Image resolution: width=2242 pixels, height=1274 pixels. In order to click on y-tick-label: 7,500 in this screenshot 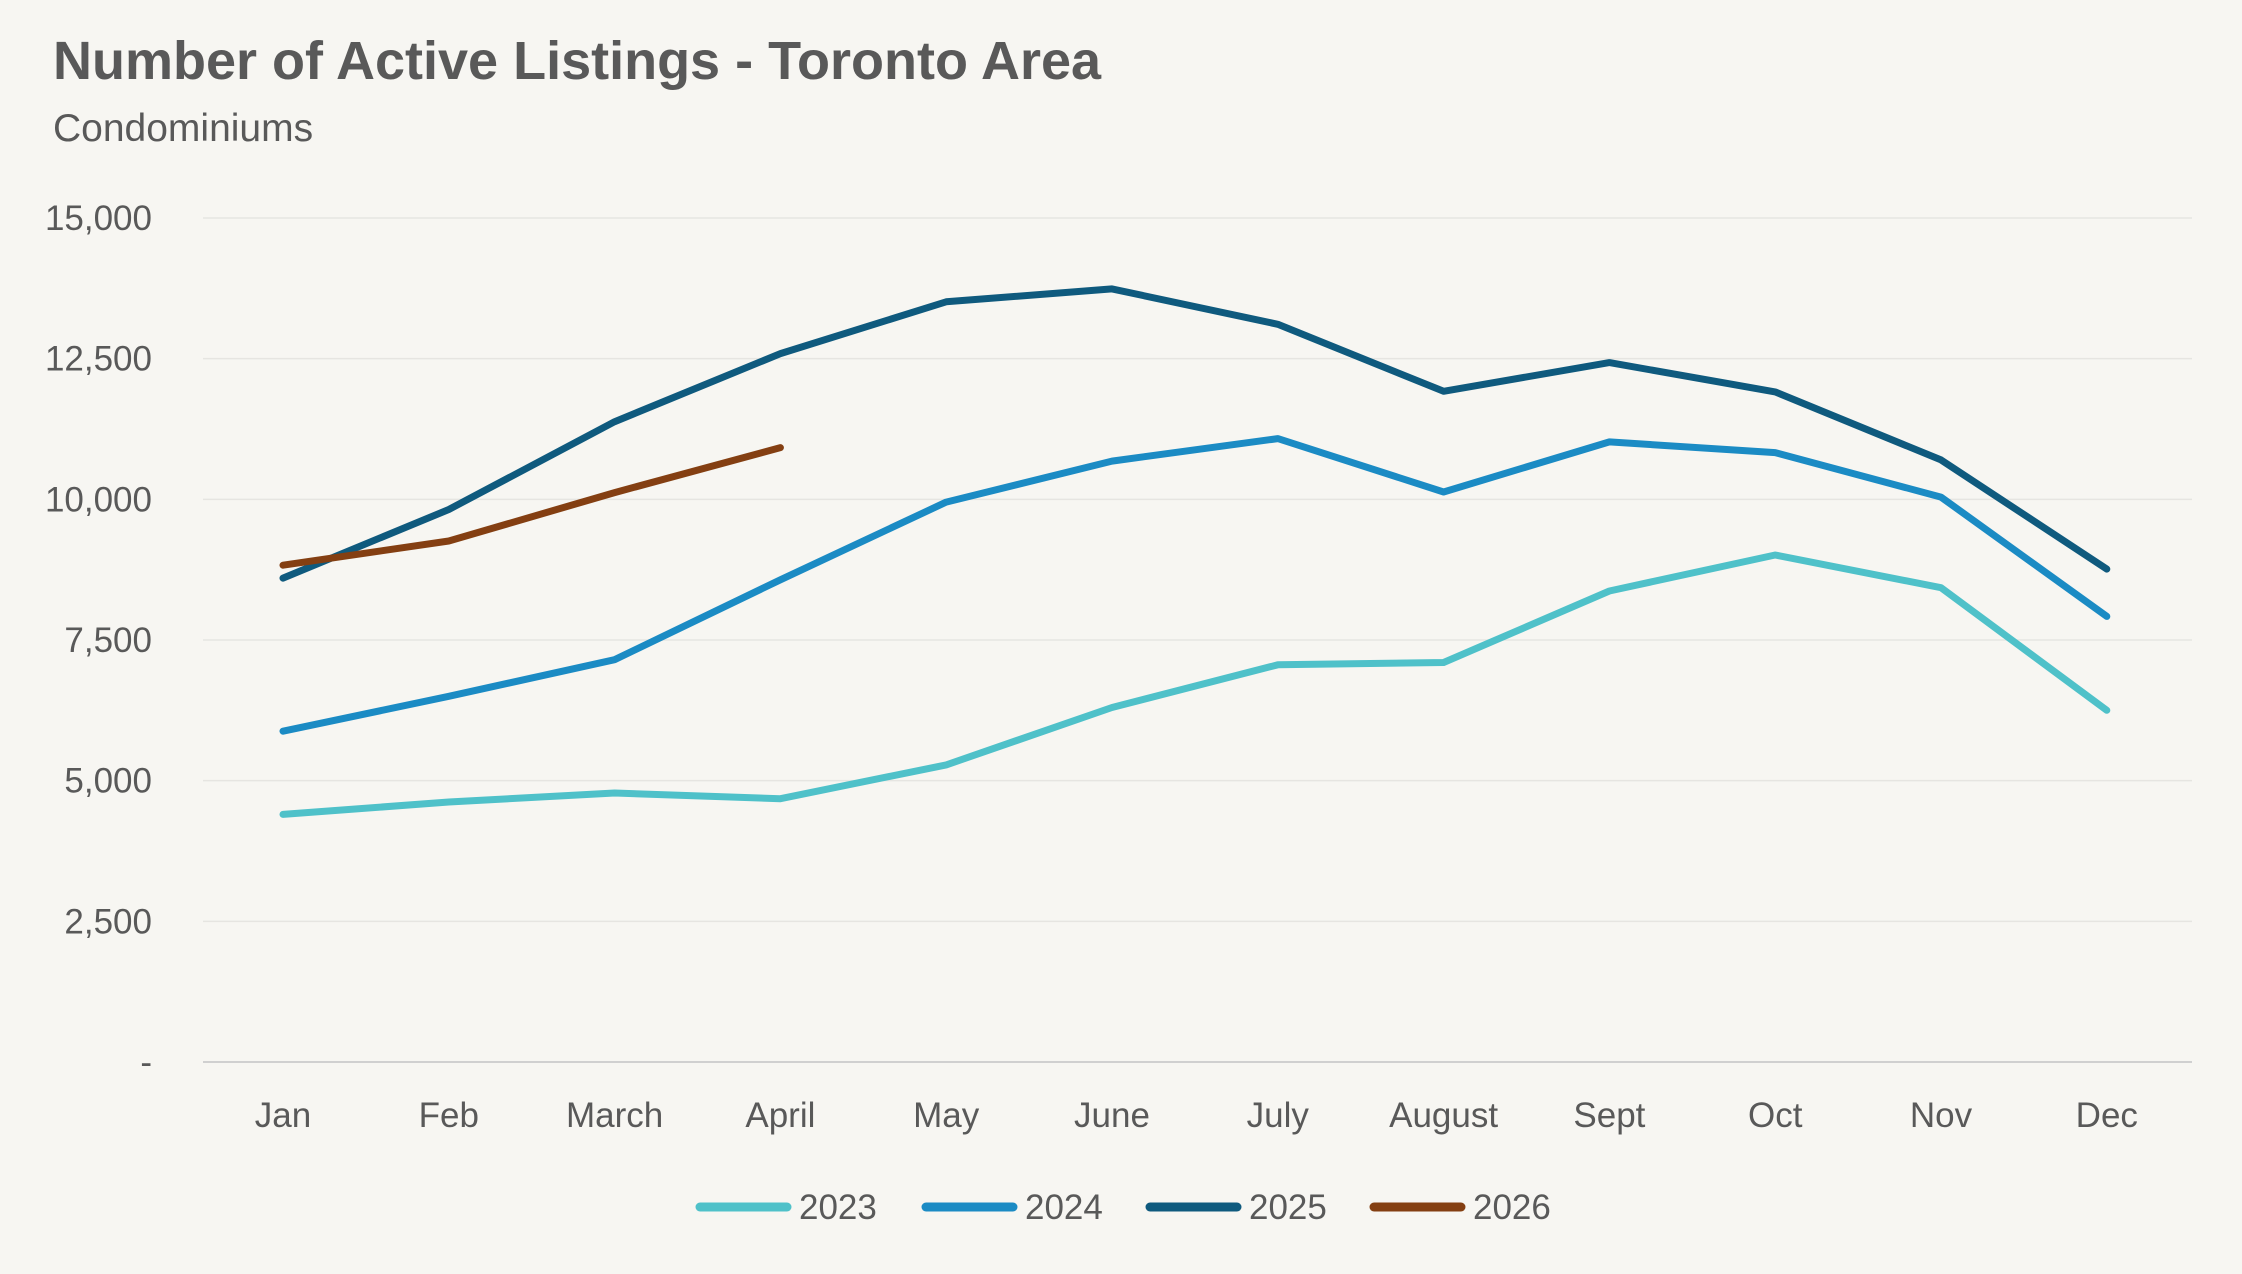, I will do `click(108, 640)`.